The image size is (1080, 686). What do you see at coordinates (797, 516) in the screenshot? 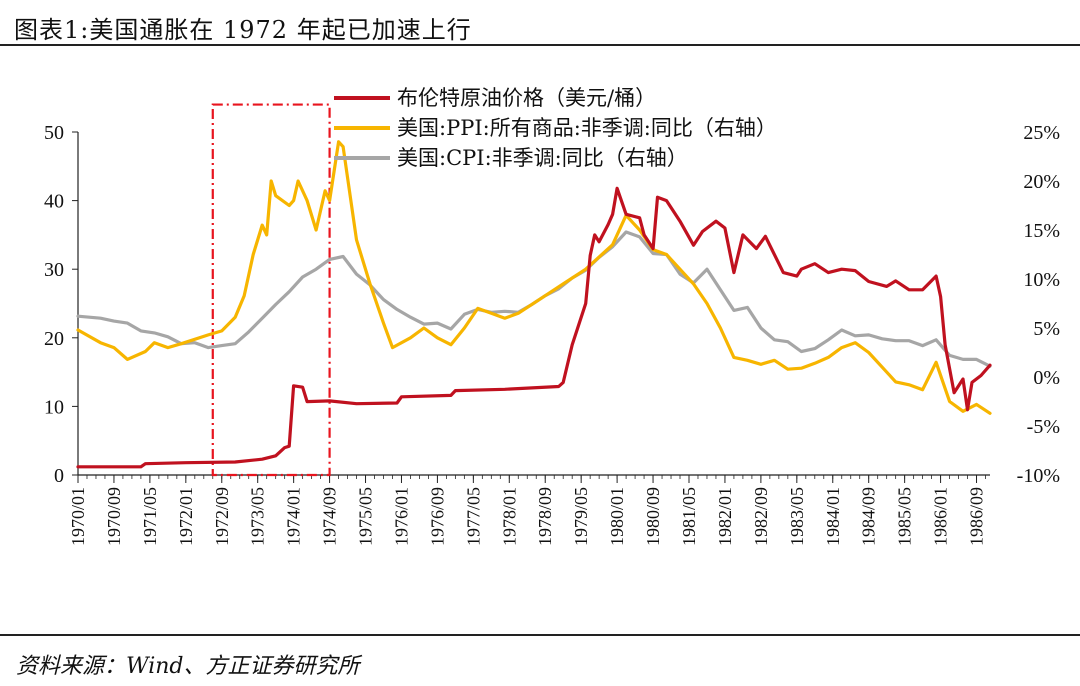
I see `x-tick-label: 1983/05` at bounding box center [797, 516].